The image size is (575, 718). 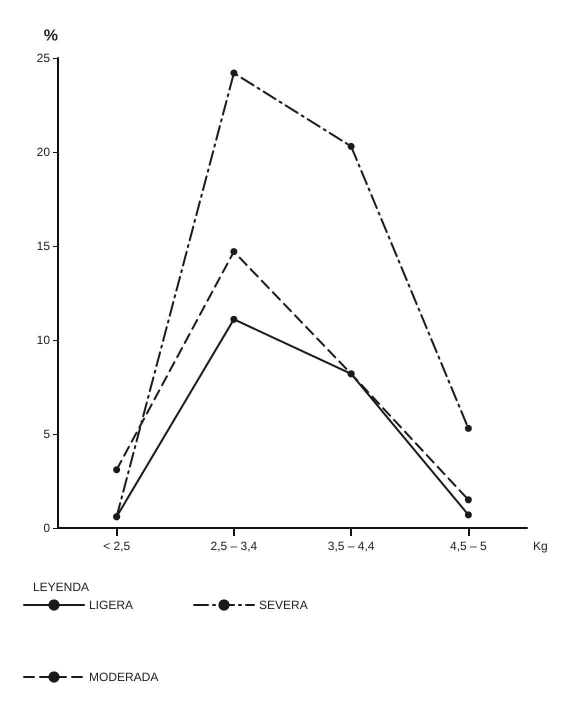 I want to click on legend-title: LEYENDA, so click(x=61, y=587).